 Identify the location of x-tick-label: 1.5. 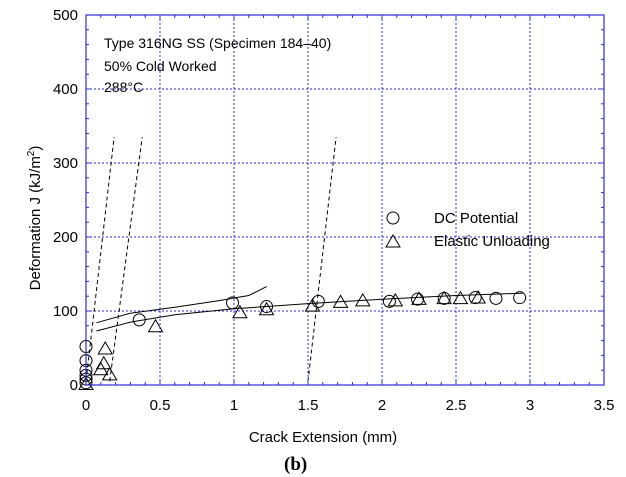
(308, 405).